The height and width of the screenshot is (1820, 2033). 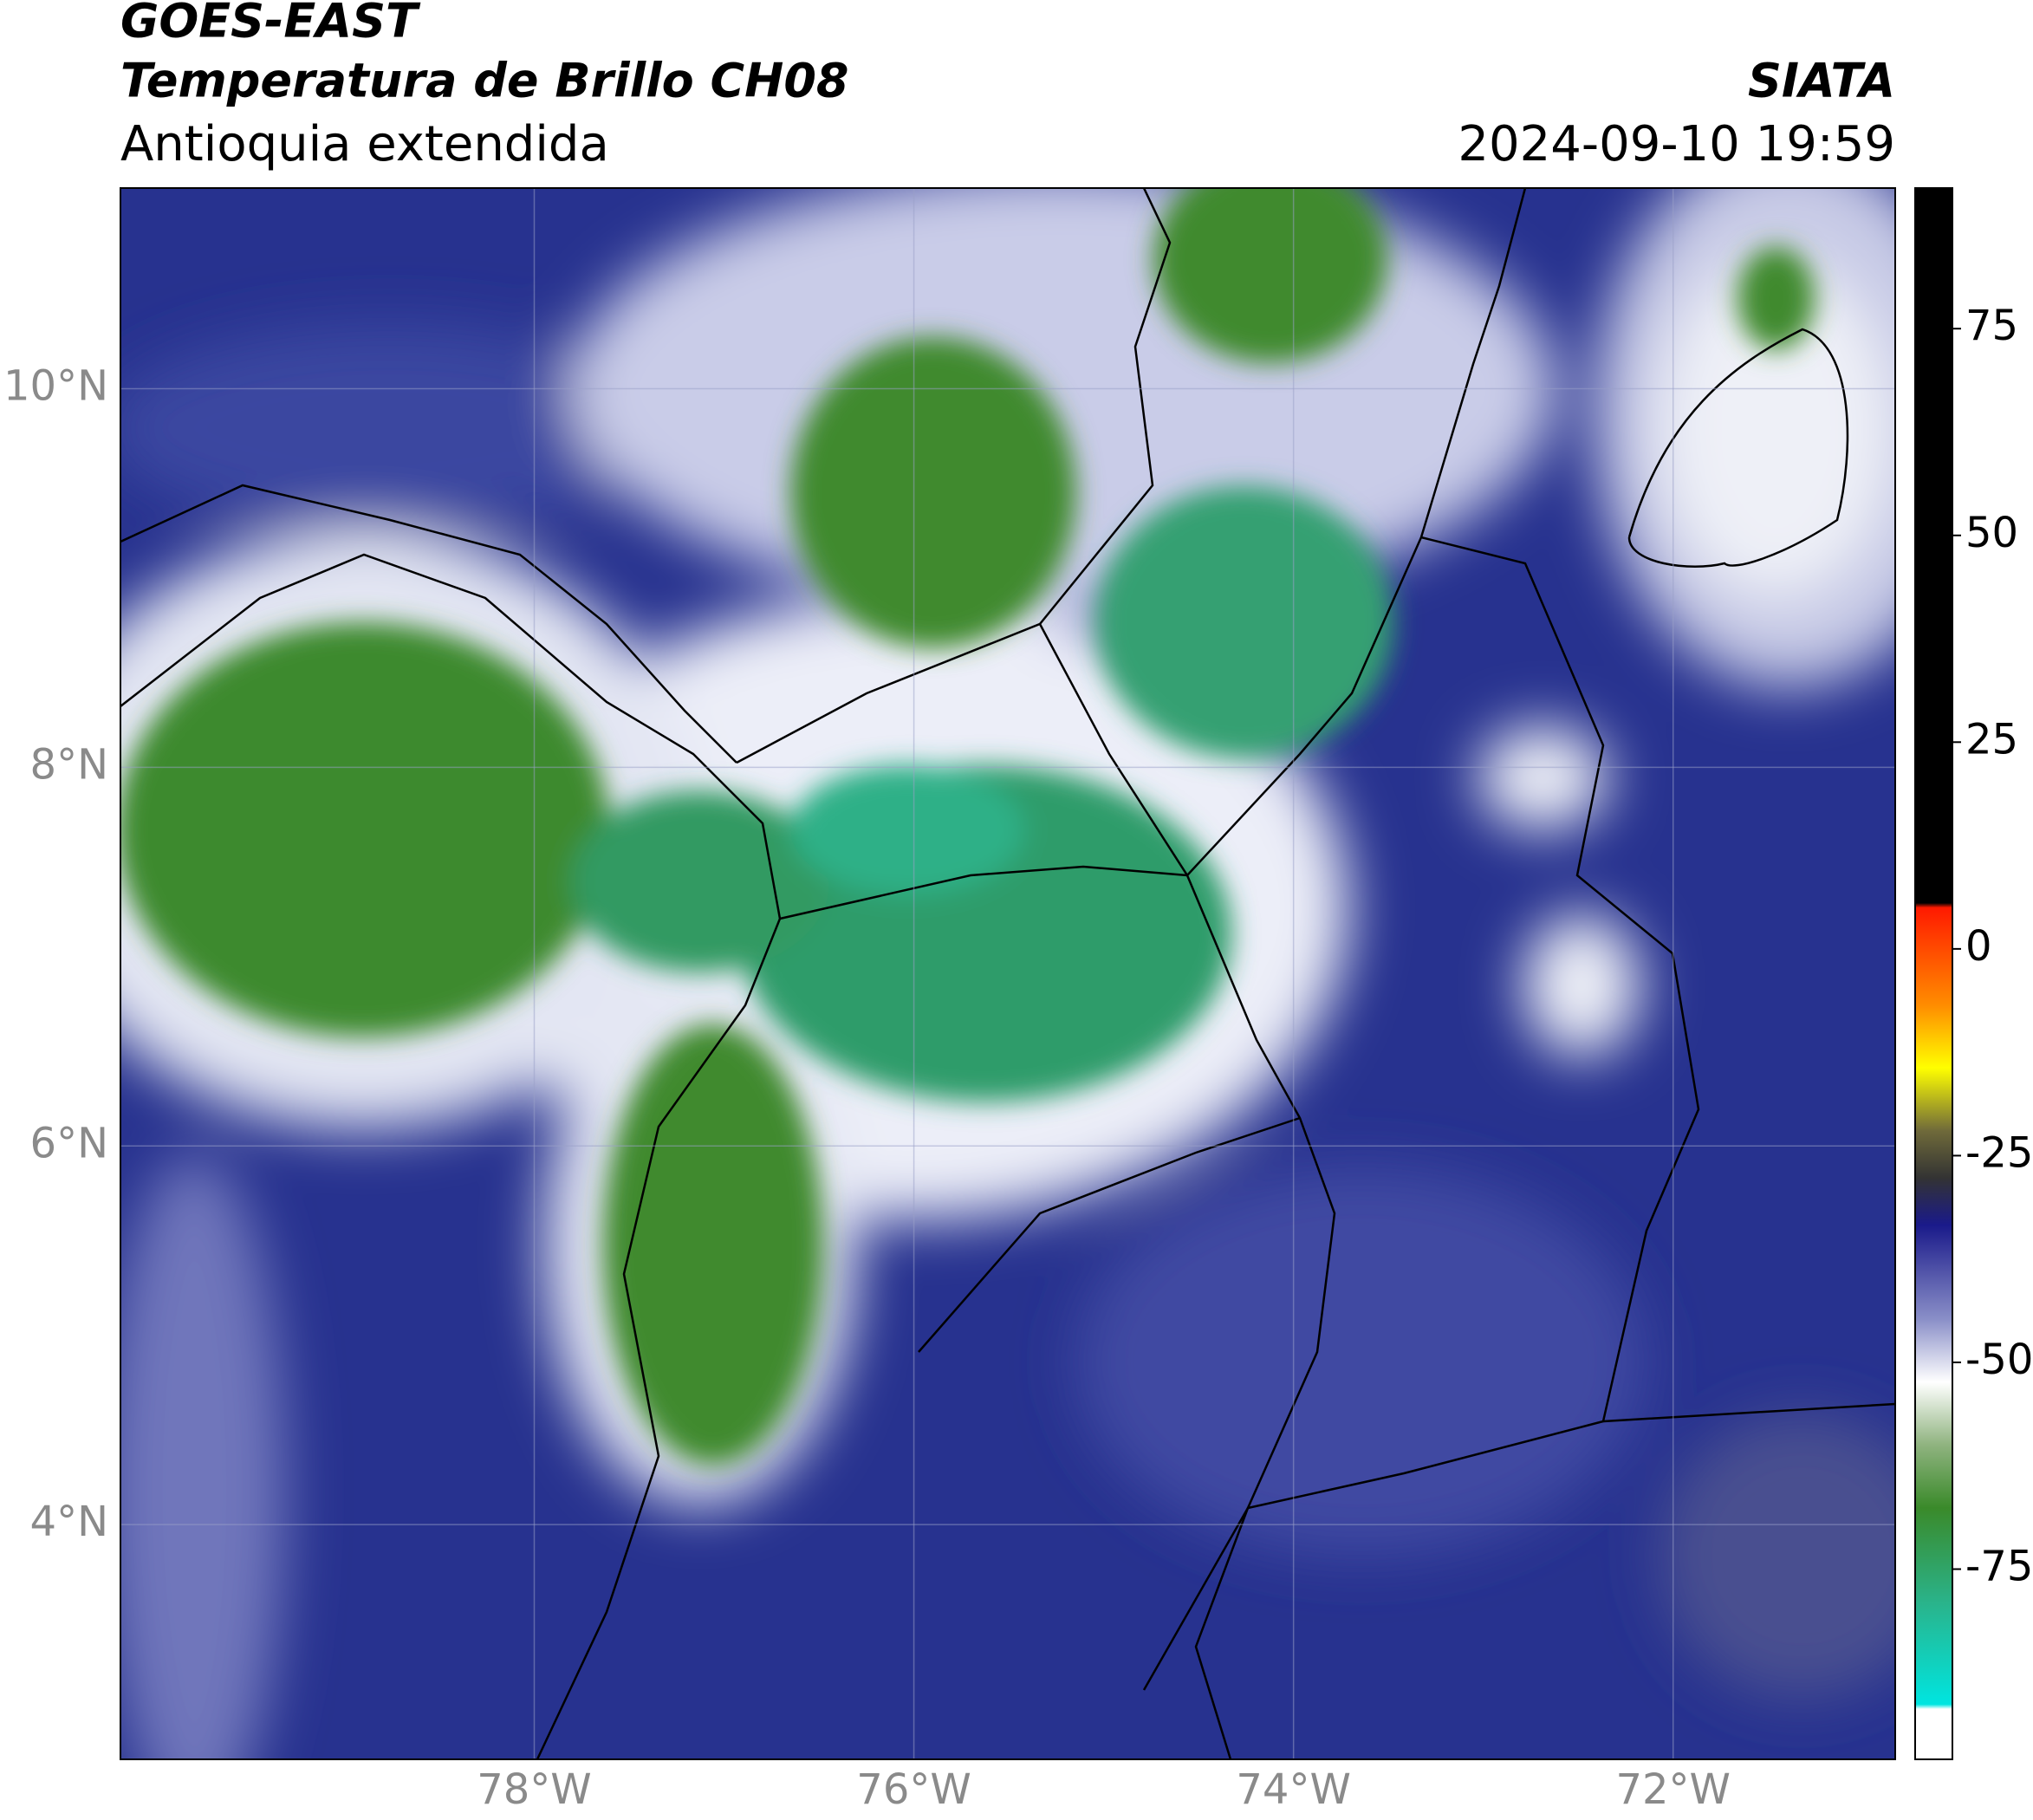 I want to click on colorbar-tick-label: 50, so click(x=1991, y=533).